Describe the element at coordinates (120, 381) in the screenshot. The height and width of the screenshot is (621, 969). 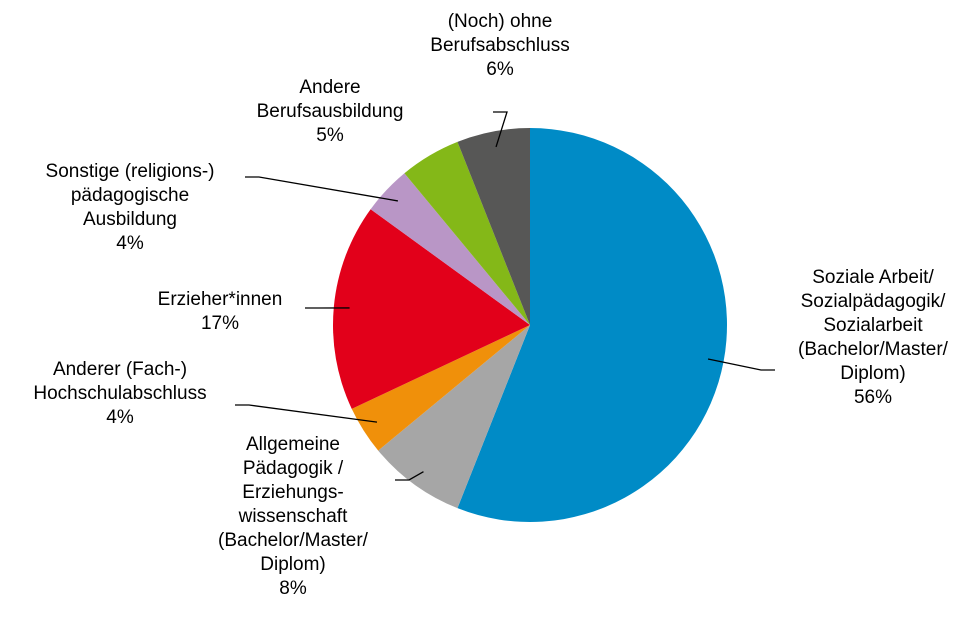
I see `category-name: Anderer (Fach-) Hochschulabschluss` at that location.